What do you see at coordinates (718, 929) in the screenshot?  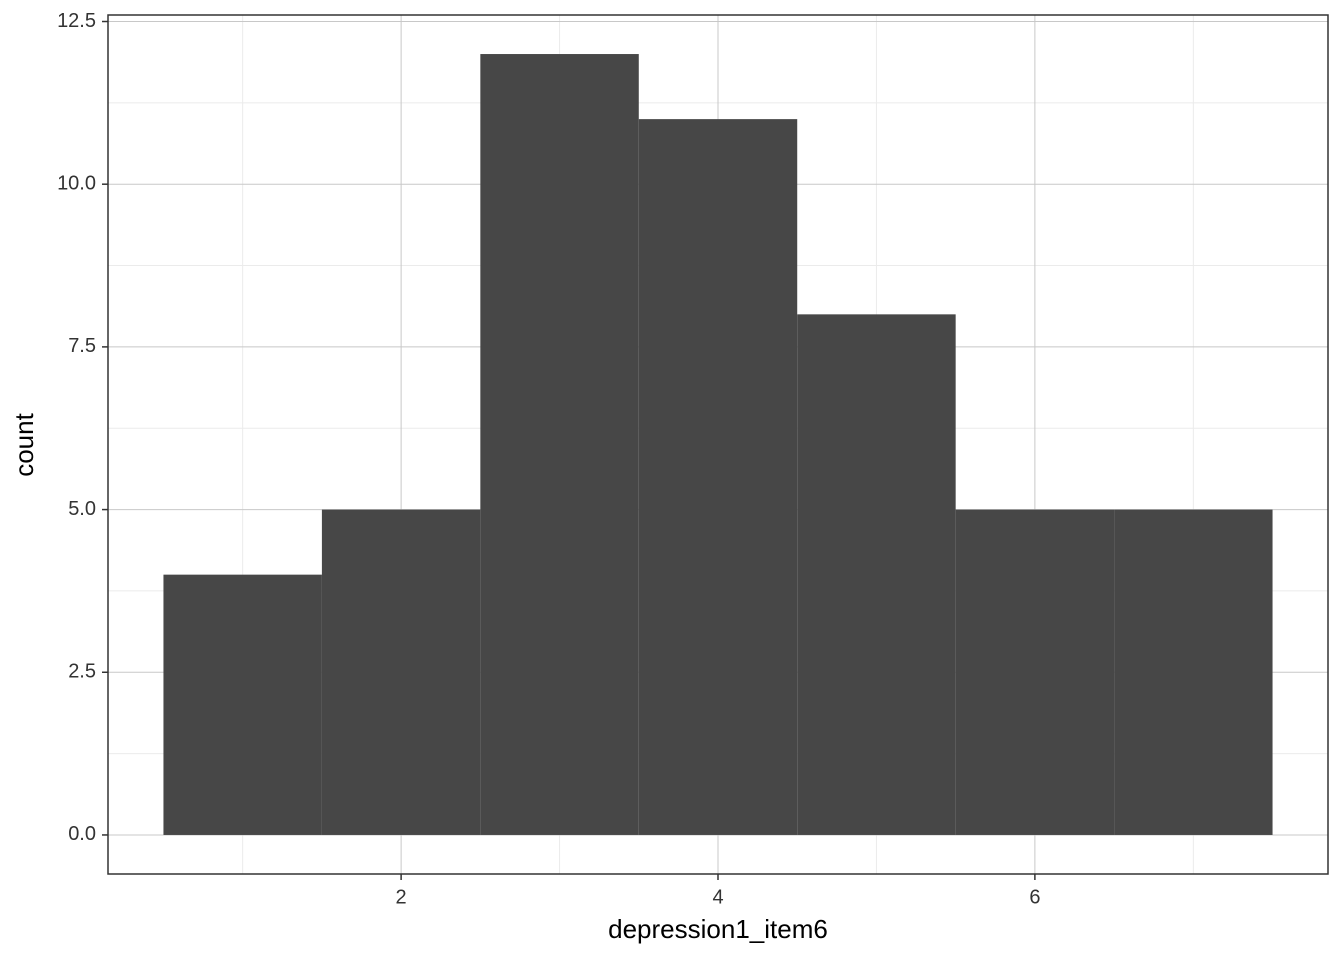 I see `x-axis-title: depression1_item6` at bounding box center [718, 929].